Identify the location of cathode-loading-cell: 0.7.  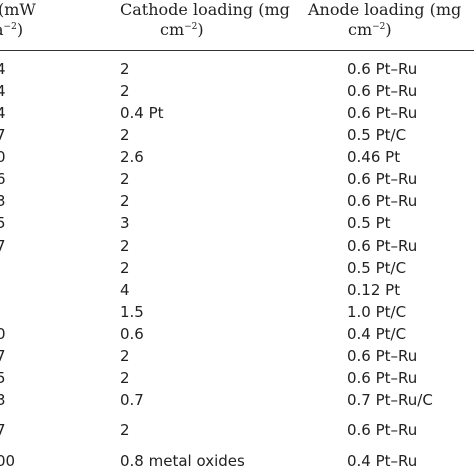
(132, 400).